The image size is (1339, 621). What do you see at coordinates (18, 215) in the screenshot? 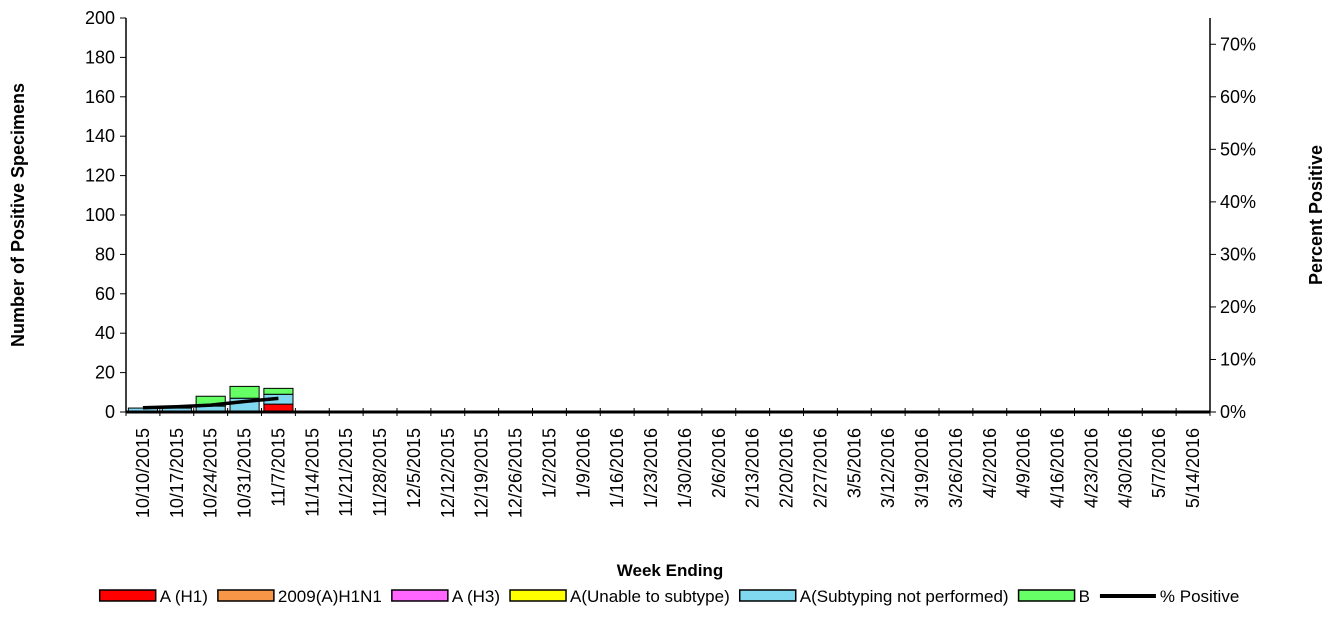
I see `y-axis-title: Number of Positive Specimens` at bounding box center [18, 215].